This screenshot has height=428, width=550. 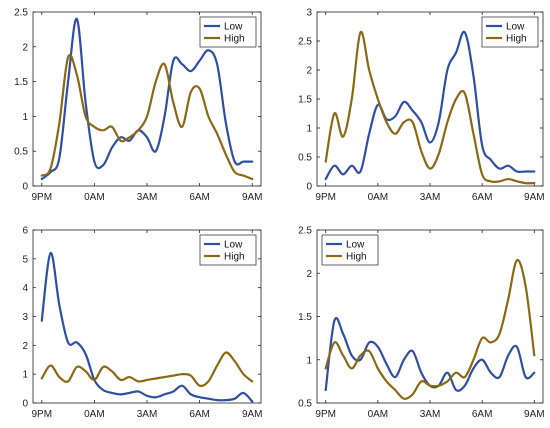 What do you see at coordinates (25, 231) in the screenshot?
I see `y-tick-label: 6` at bounding box center [25, 231].